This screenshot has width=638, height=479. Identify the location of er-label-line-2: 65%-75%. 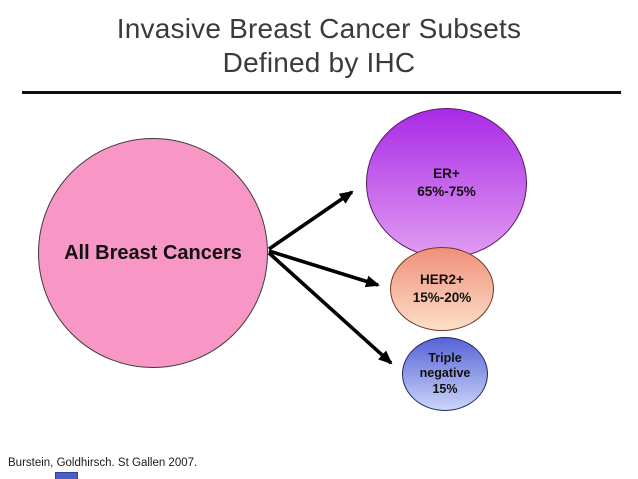
(446, 191).